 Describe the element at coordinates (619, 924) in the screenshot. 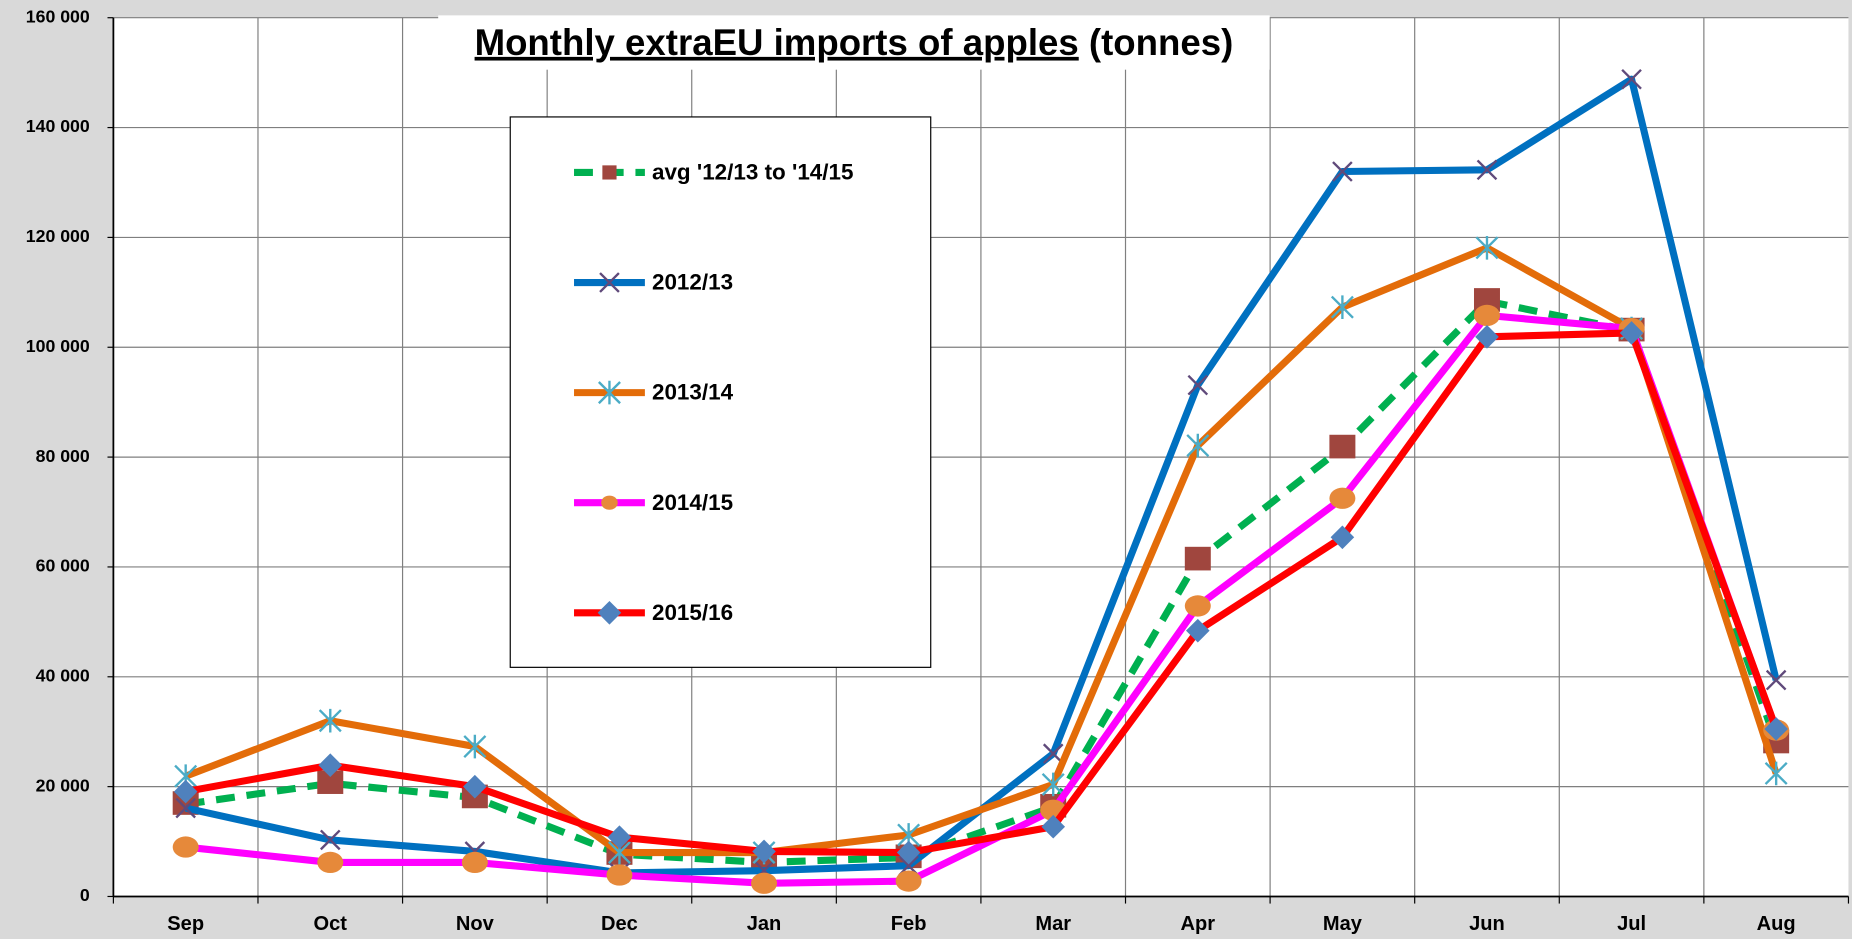

I see `x-tick-label: Dec` at that location.